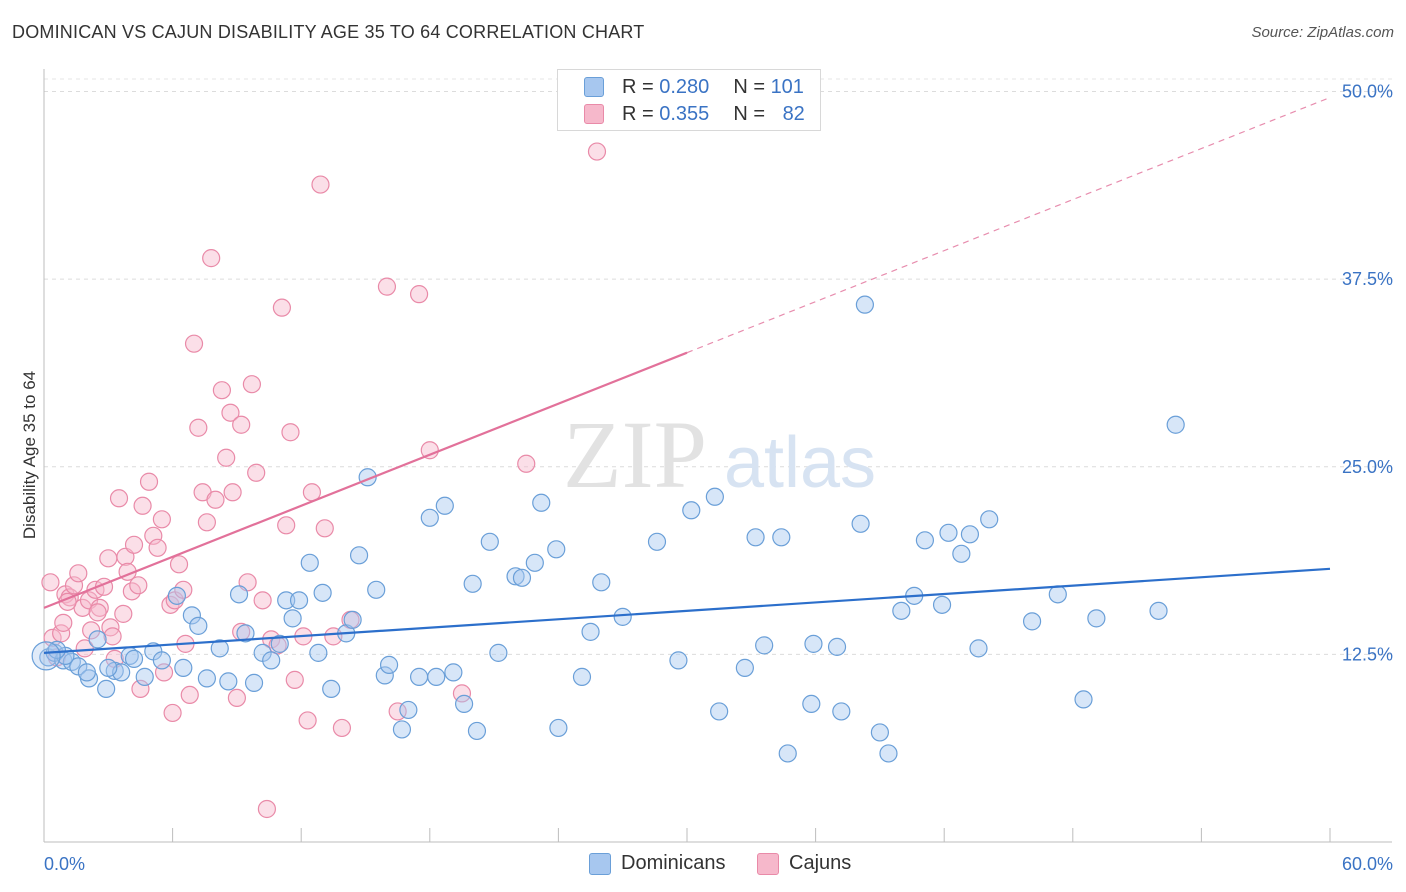  What do you see at coordinates (46, 656) in the screenshot?
I see `dominican-cluster-point` at bounding box center [46, 656].